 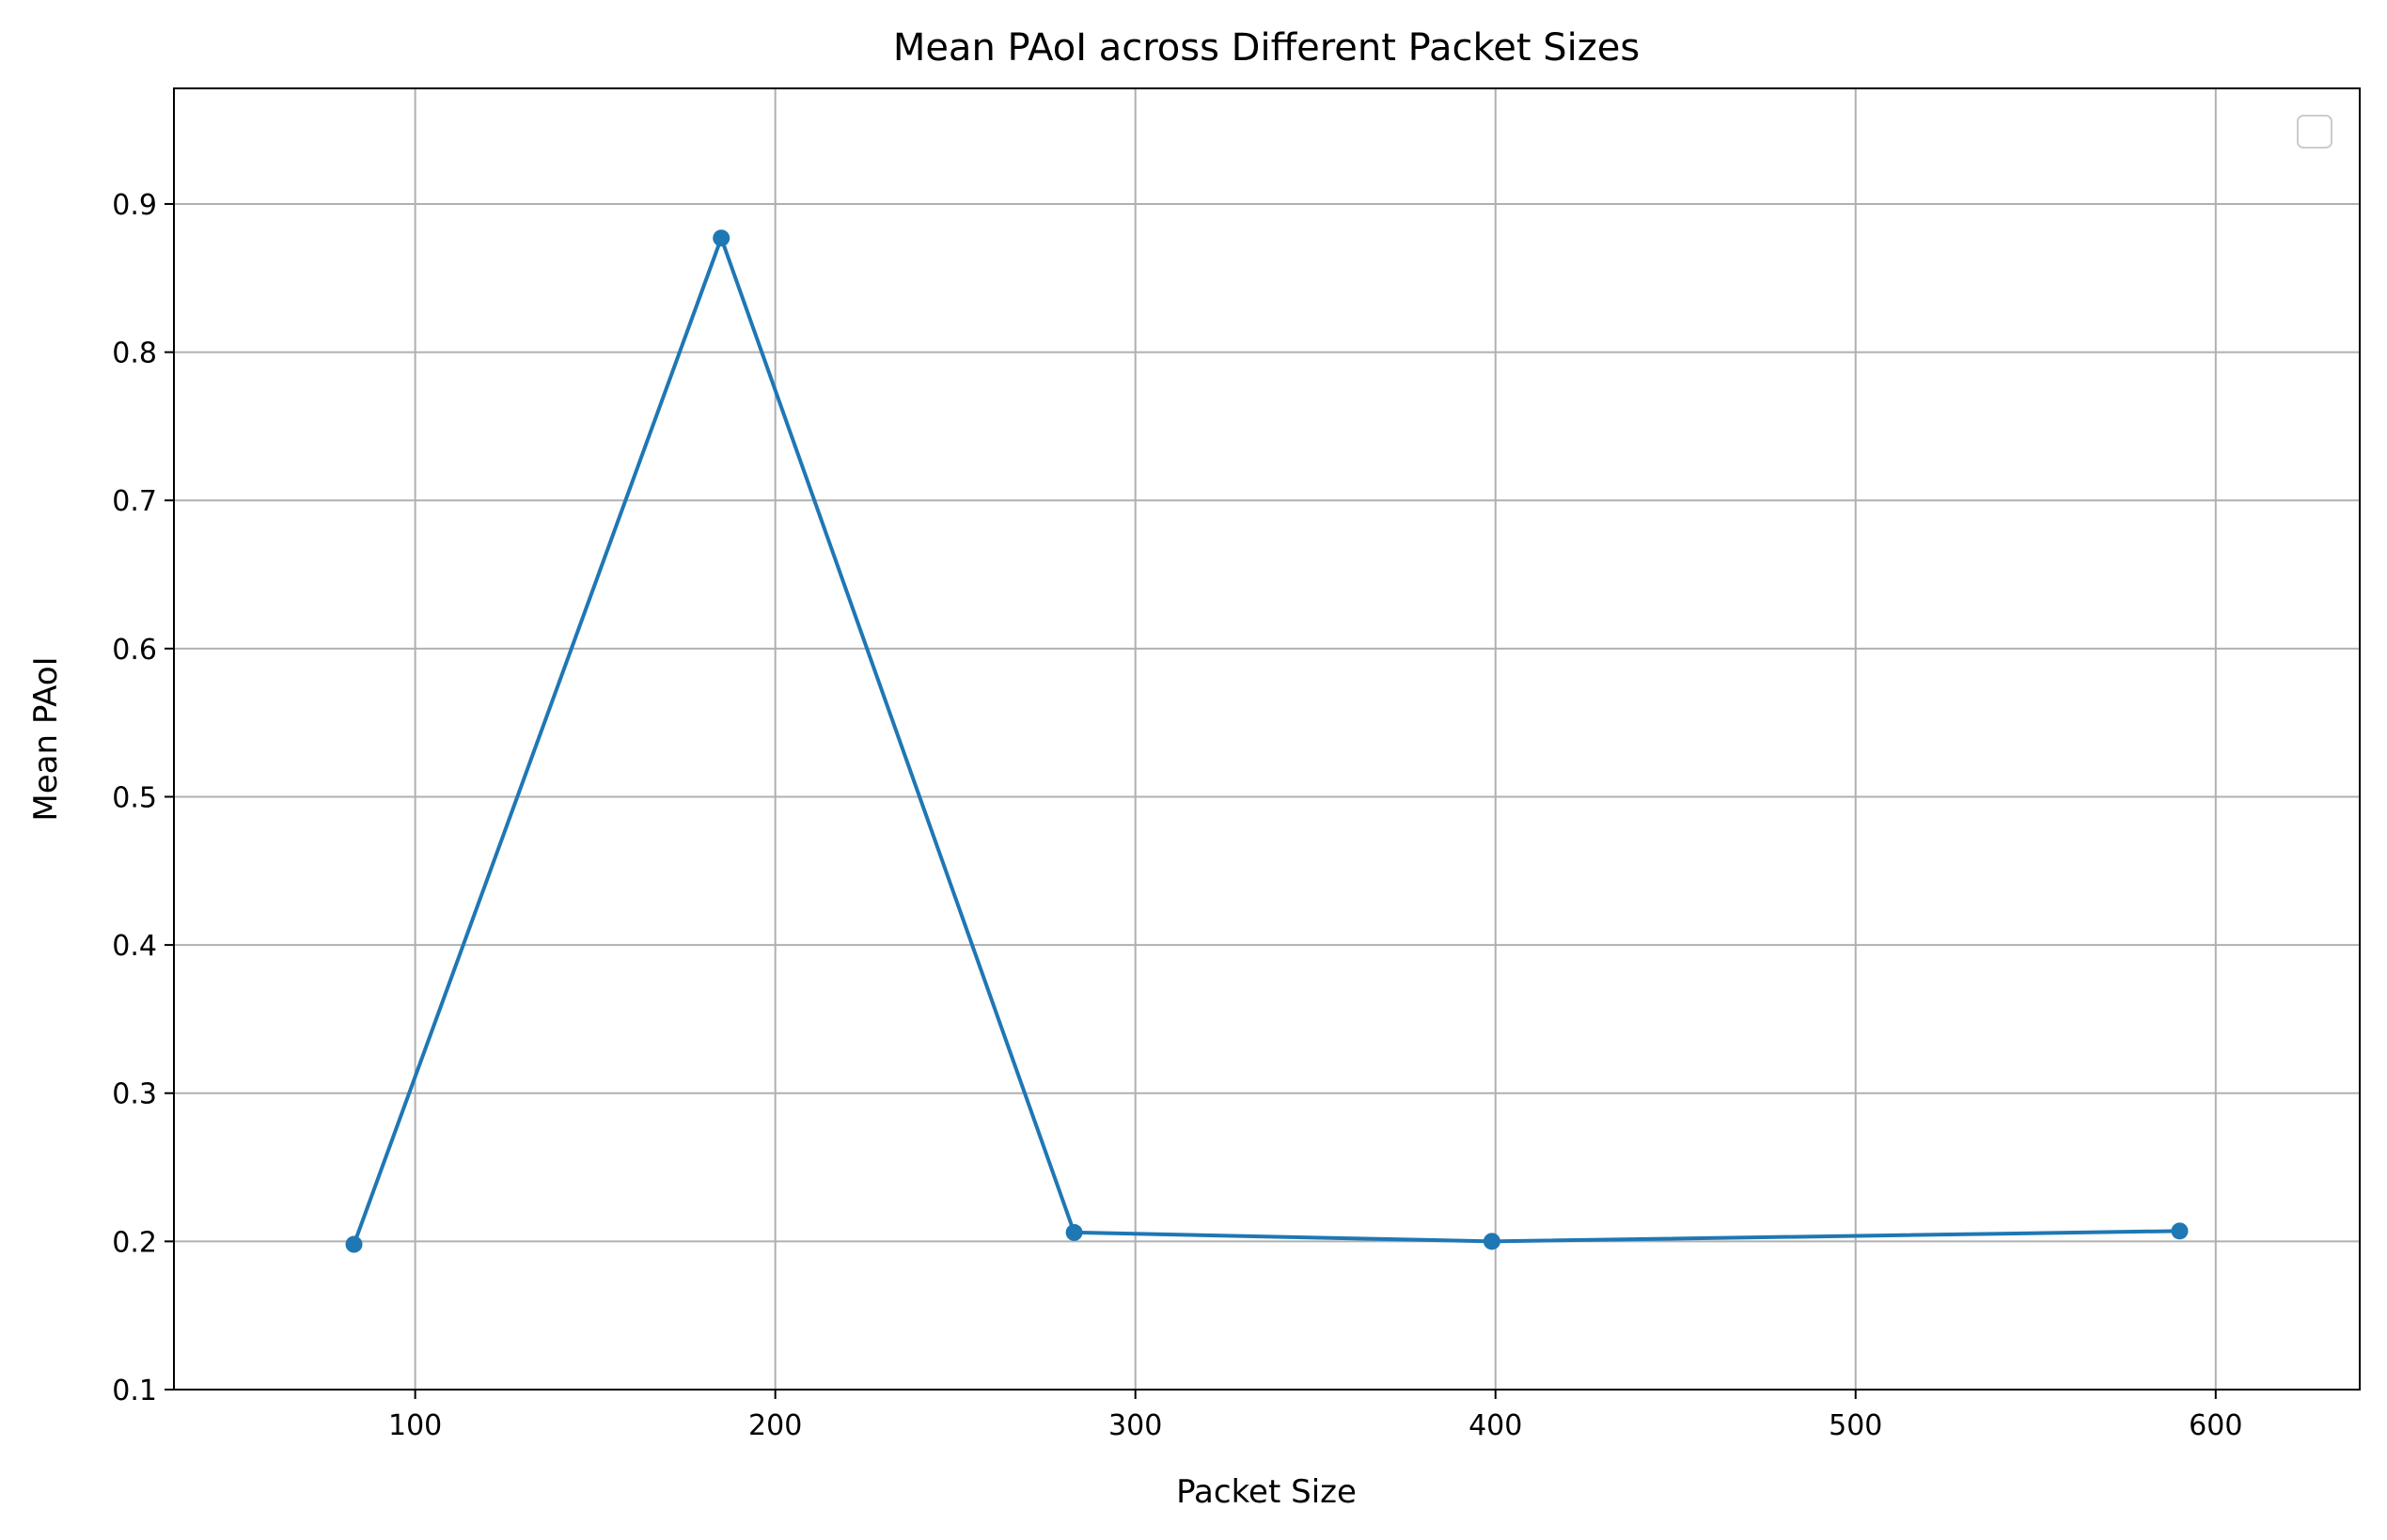 What do you see at coordinates (2215, 1425) in the screenshot?
I see `x-tick-label: 600` at bounding box center [2215, 1425].